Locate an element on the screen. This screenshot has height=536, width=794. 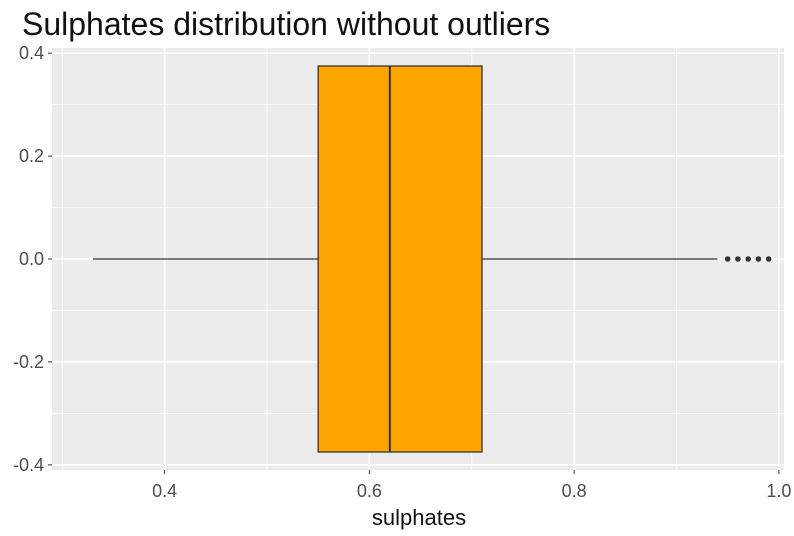
y-tick-label: -0.4 is located at coordinates (28, 465).